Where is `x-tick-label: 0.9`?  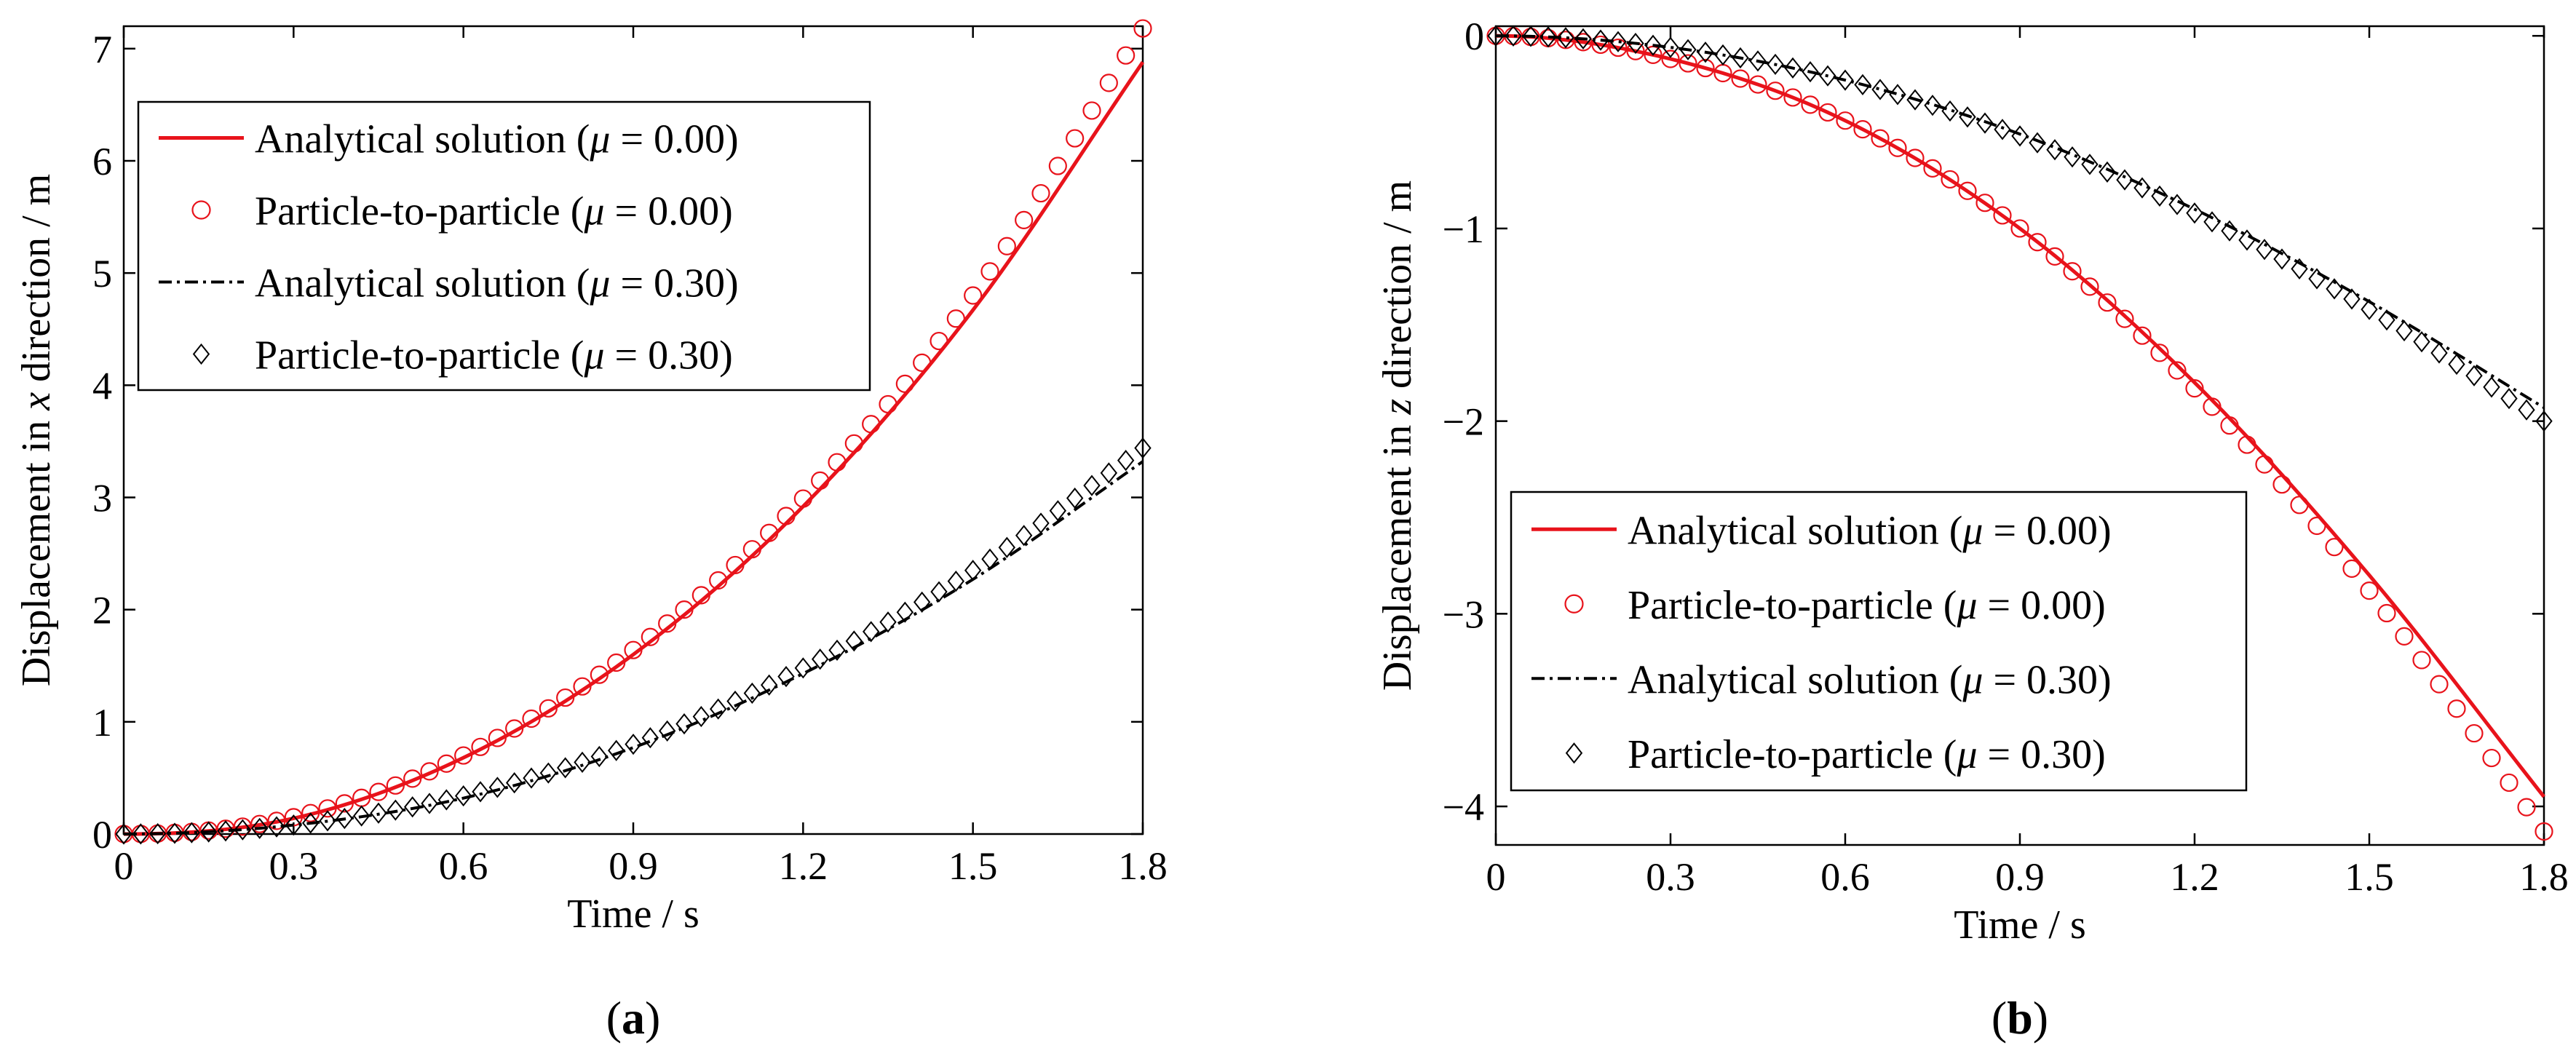
x-tick-label: 0.9 is located at coordinates (2020, 877).